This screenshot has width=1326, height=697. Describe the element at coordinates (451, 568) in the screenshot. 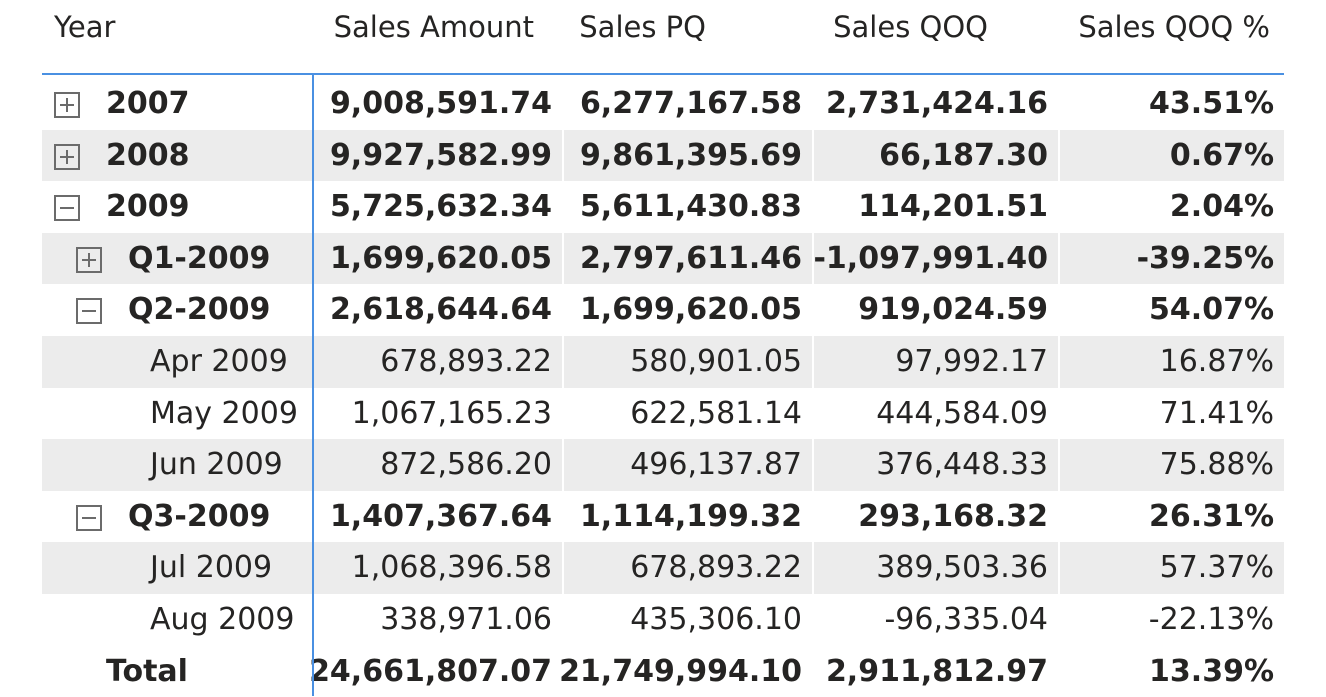

I see `cell-sales-amount: 1,068,396.58` at that location.